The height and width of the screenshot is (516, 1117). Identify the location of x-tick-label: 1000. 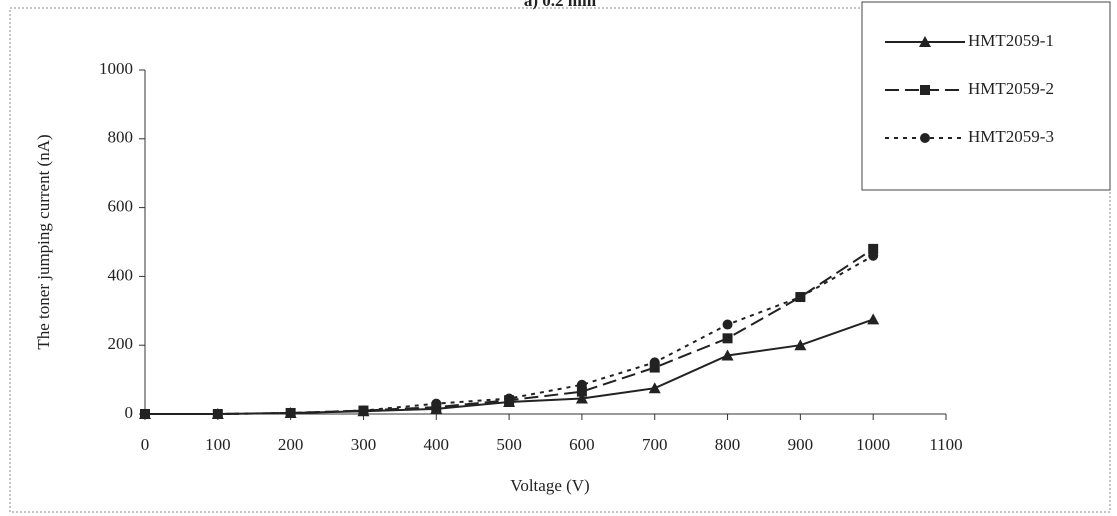
(873, 444).